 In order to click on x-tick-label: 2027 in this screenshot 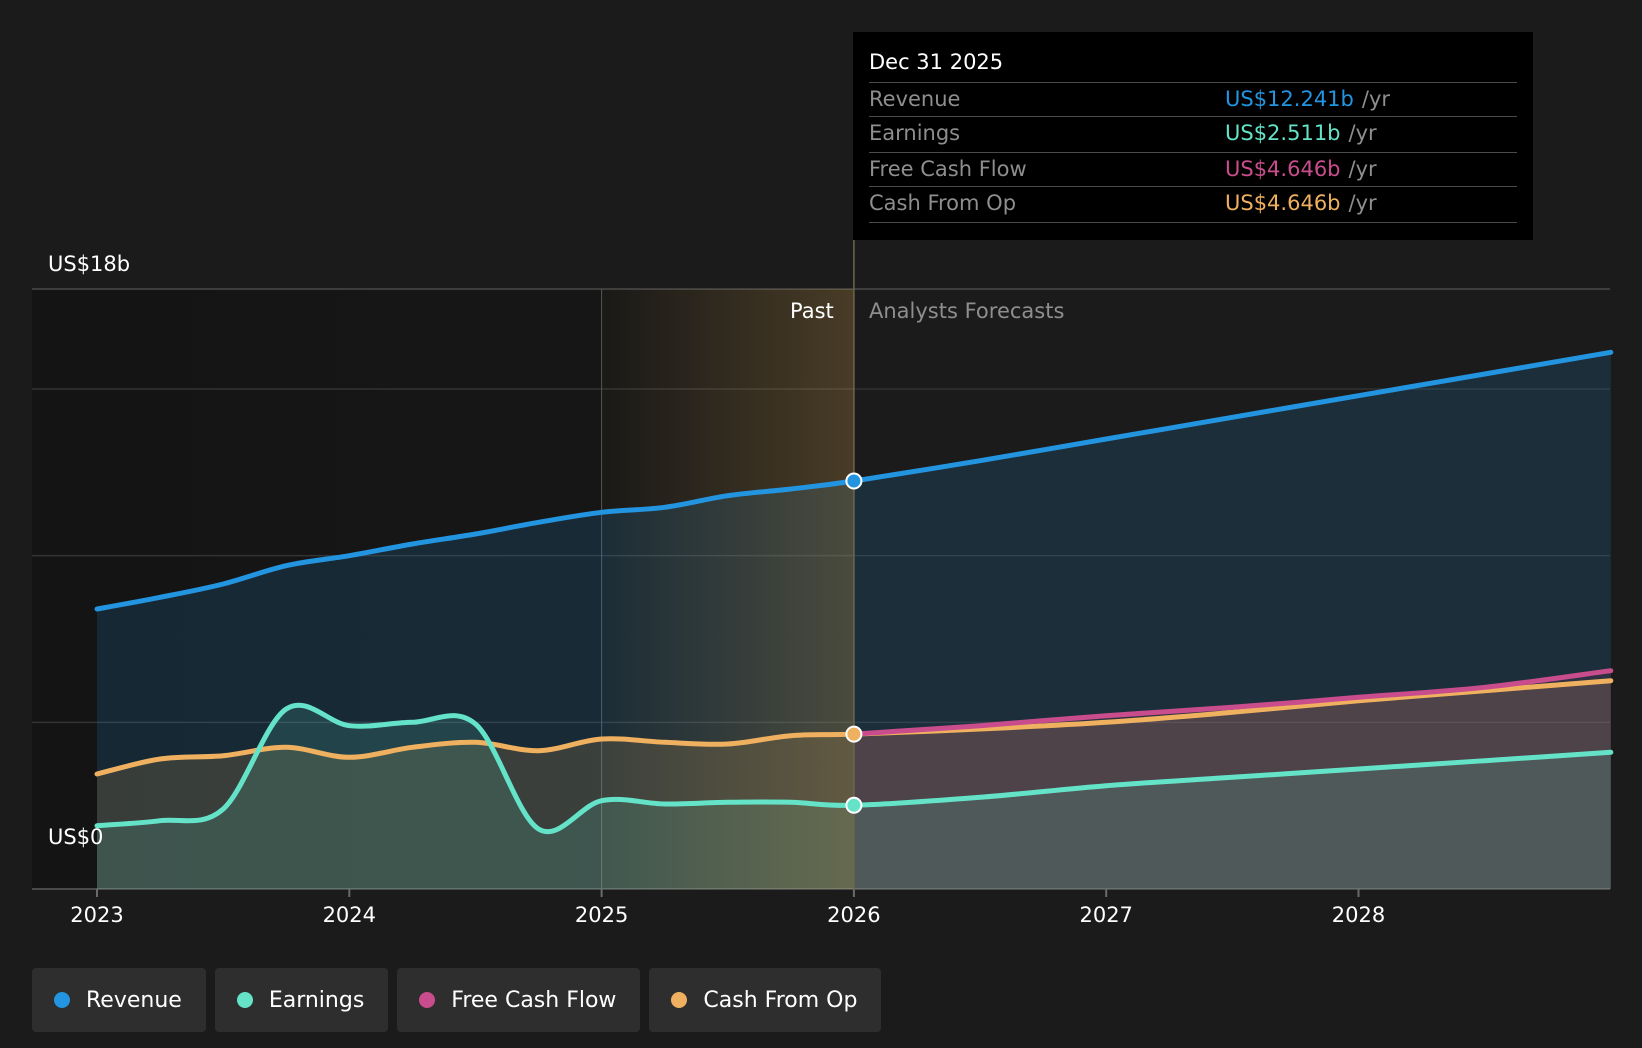, I will do `click(1105, 915)`.